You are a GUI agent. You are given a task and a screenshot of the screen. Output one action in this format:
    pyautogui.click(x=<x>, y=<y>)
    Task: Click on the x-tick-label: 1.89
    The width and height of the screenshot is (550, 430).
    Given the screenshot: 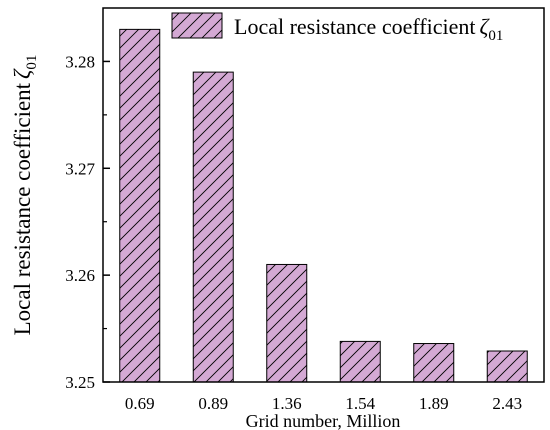 What is the action you would take?
    pyautogui.click(x=434, y=403)
    